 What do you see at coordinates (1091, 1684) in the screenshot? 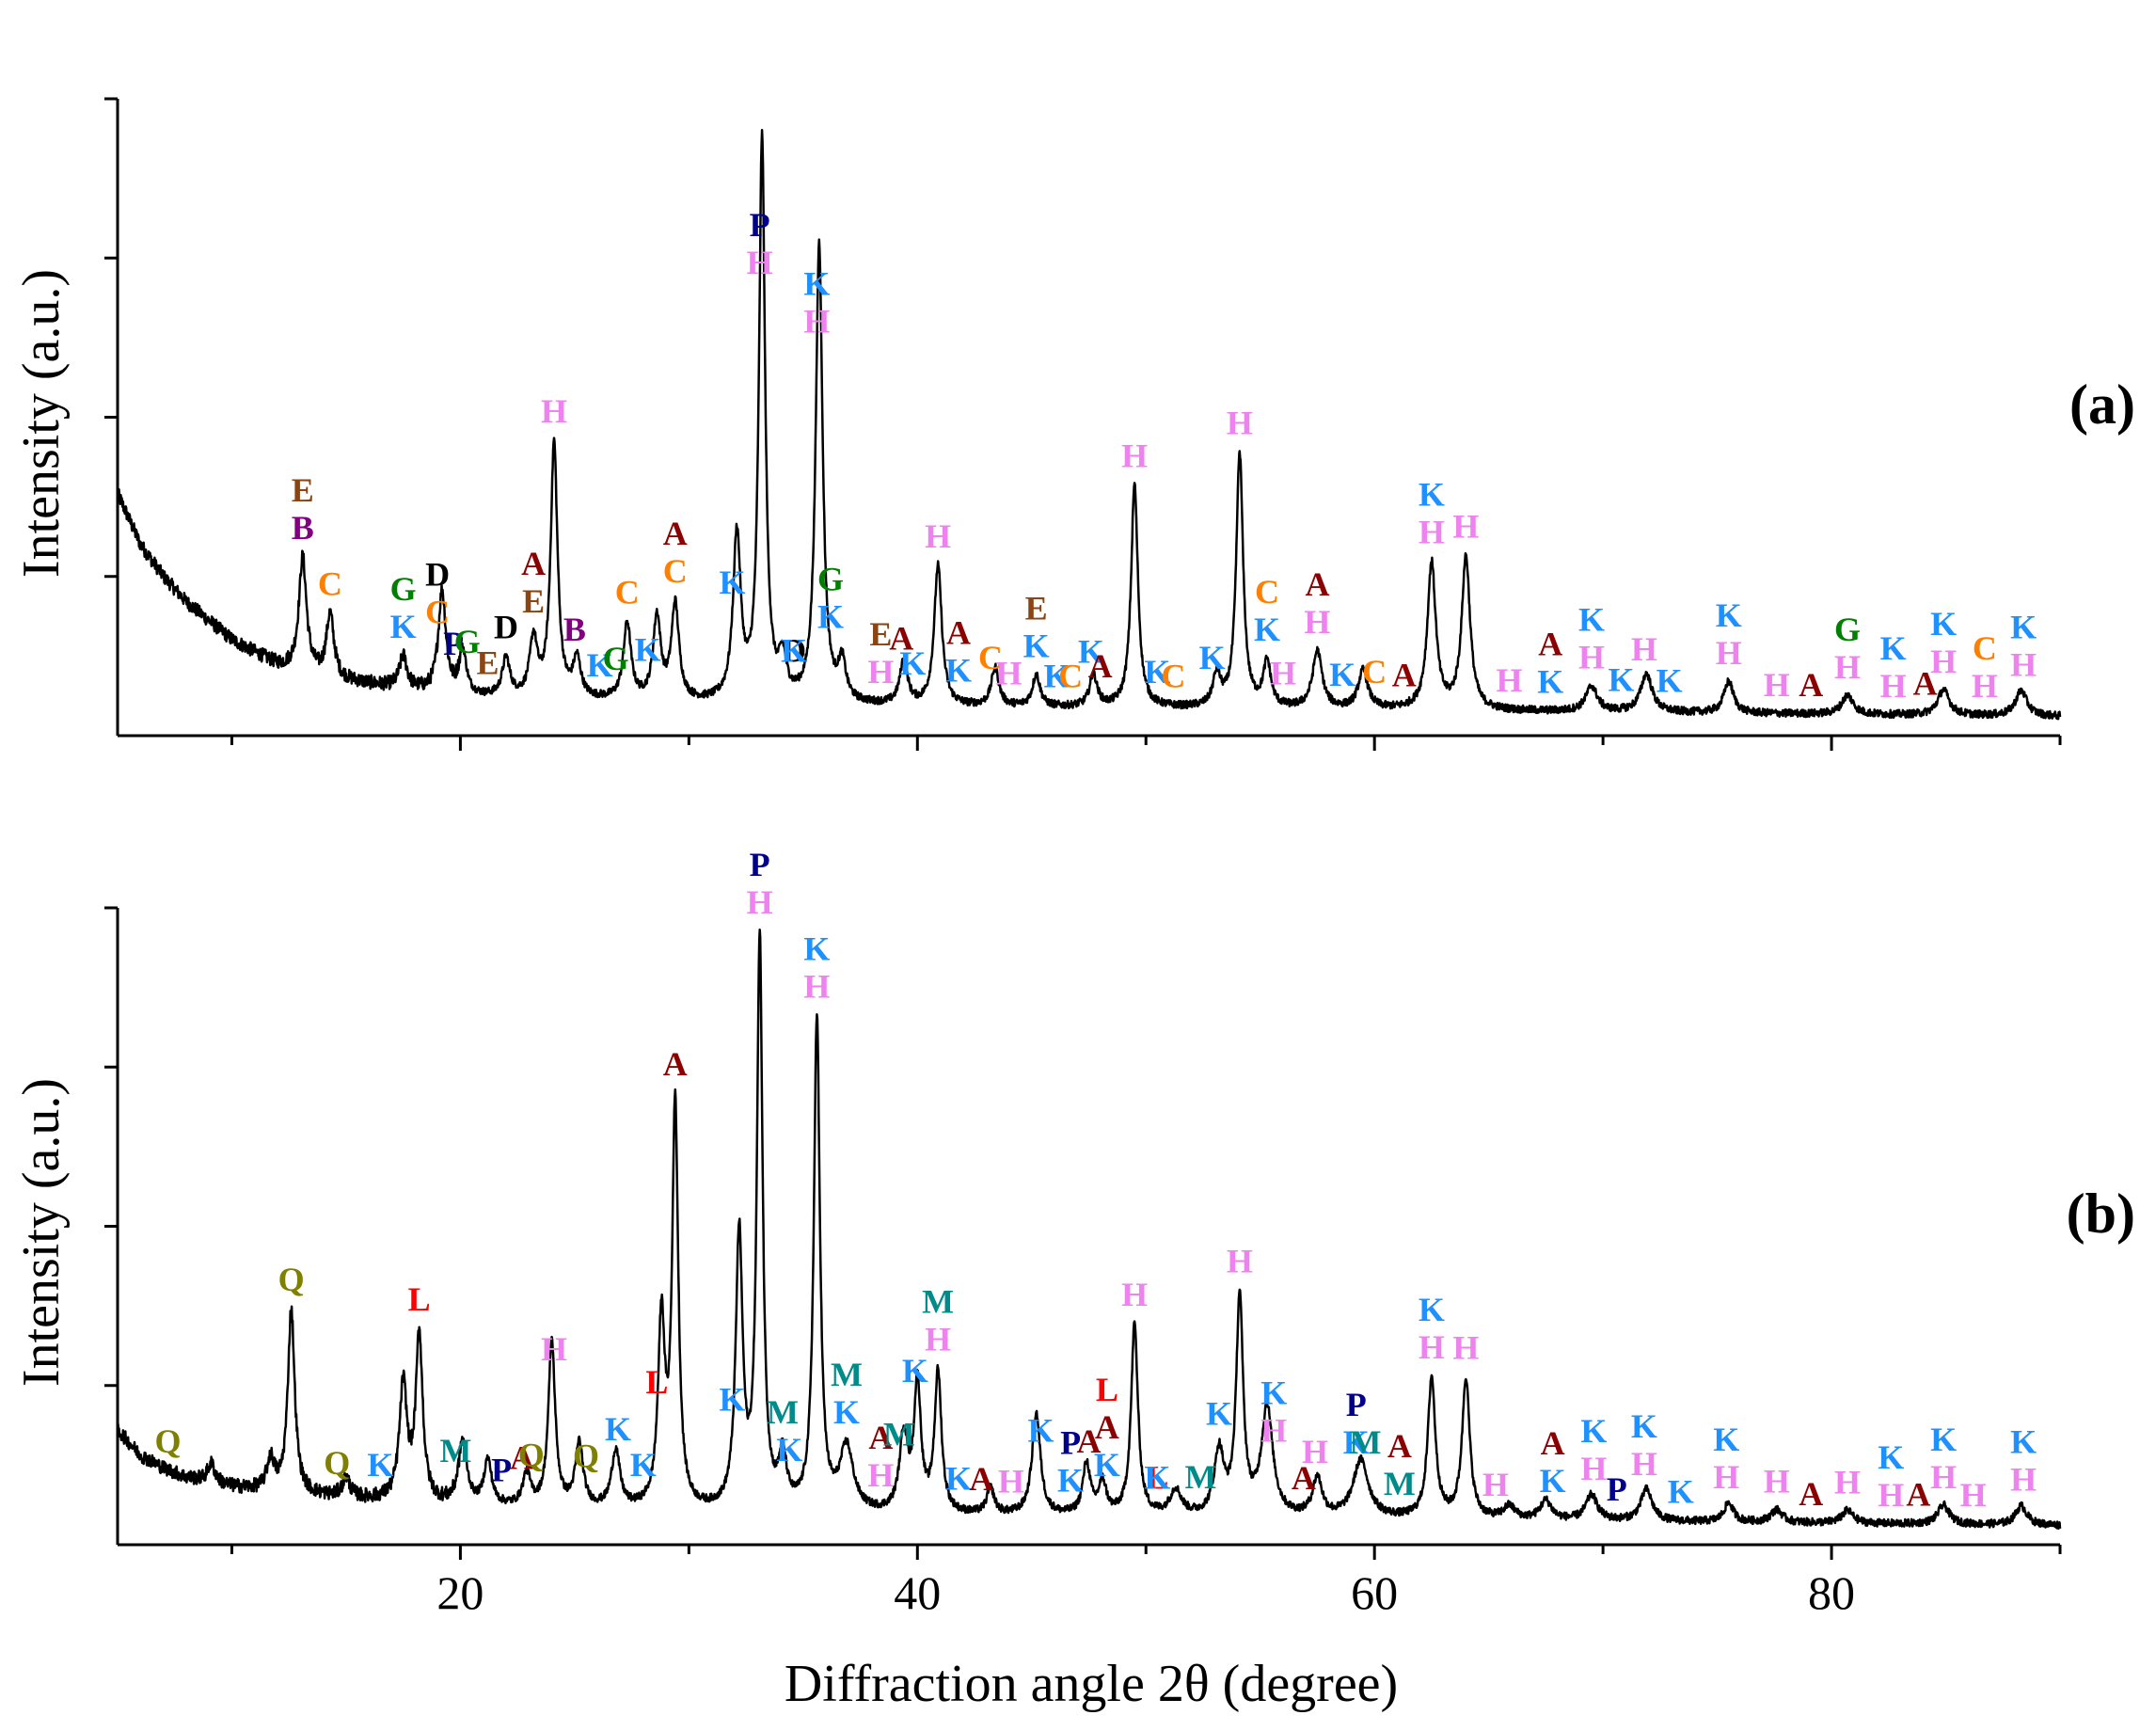
I see `x-axis-title: Diffraction angle 2θ (degree)` at bounding box center [1091, 1684].